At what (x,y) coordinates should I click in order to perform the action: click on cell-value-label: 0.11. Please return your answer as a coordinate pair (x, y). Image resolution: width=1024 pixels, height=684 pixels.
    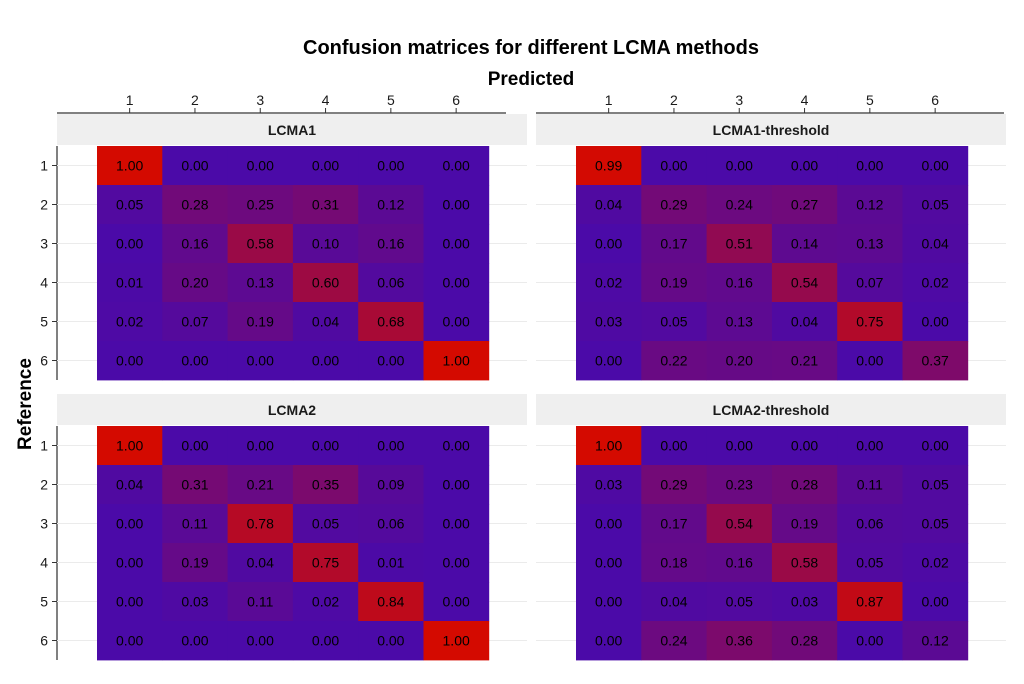
    Looking at the image, I should click on (195, 524).